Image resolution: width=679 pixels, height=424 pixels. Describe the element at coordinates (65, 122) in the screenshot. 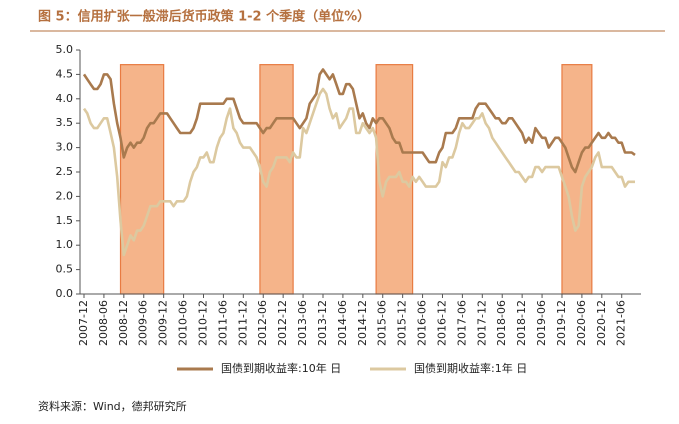

I see `y-tick-label: 3.5` at that location.